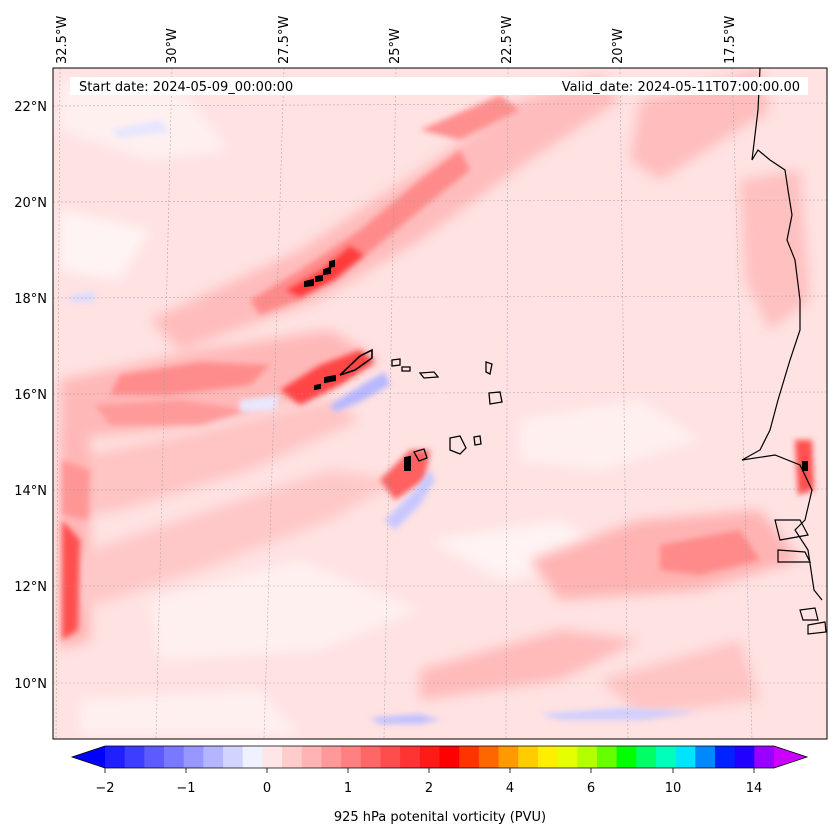 The height and width of the screenshot is (836, 837). Describe the element at coordinates (62, 40) in the screenshot. I see `lon-tick-label: 32.5°W` at that location.